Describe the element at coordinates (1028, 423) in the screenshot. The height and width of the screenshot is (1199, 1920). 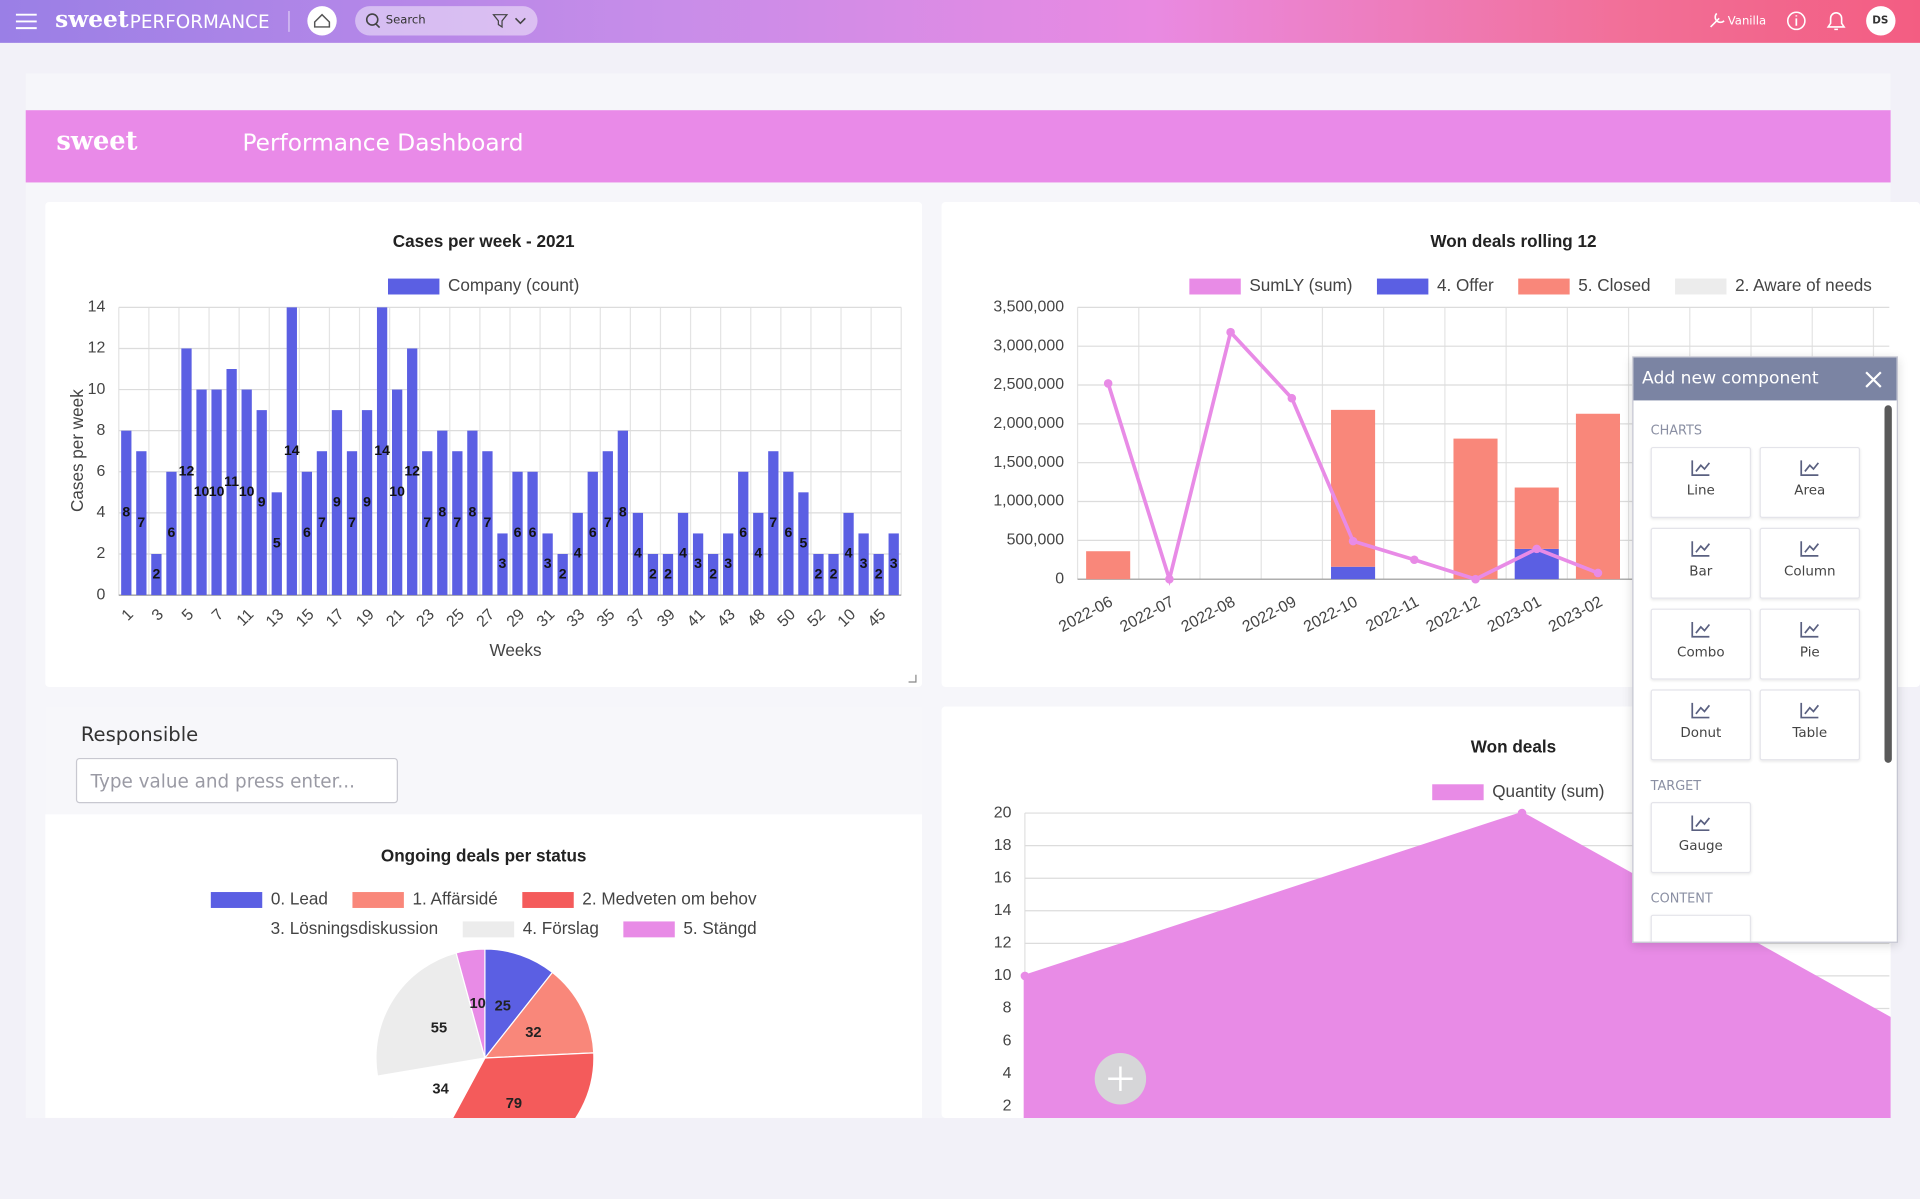
I see `y-tick-label: 2,000,000` at that location.